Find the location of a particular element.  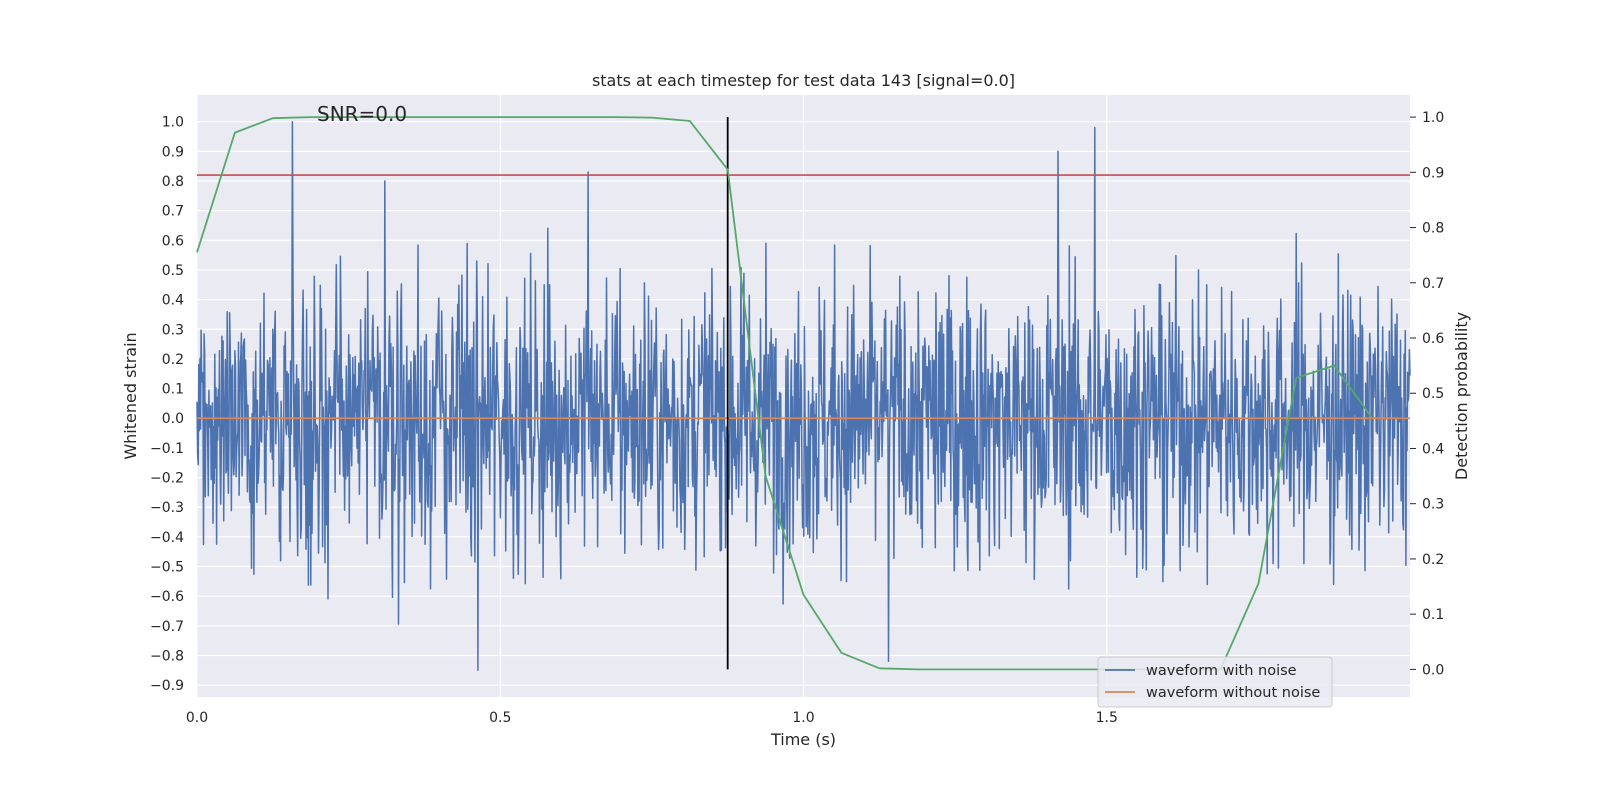

y2-tick-label: 1.0 is located at coordinates (1433, 118).